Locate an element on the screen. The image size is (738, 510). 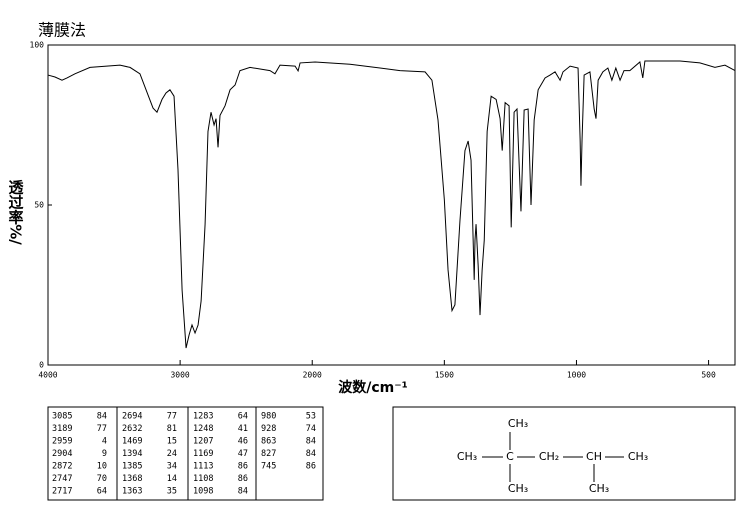
x-tick-label: 3000 is located at coordinates (179, 375).